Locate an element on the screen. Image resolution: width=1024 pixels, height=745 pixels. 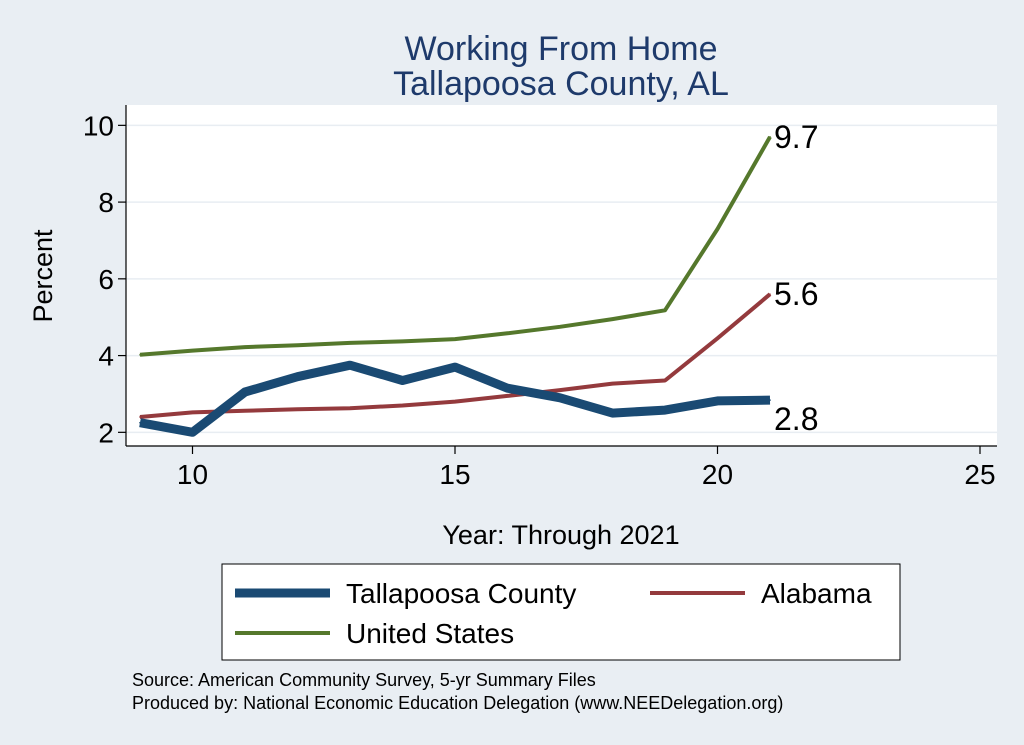
chart-title: Working From Home is located at coordinates (561, 49).